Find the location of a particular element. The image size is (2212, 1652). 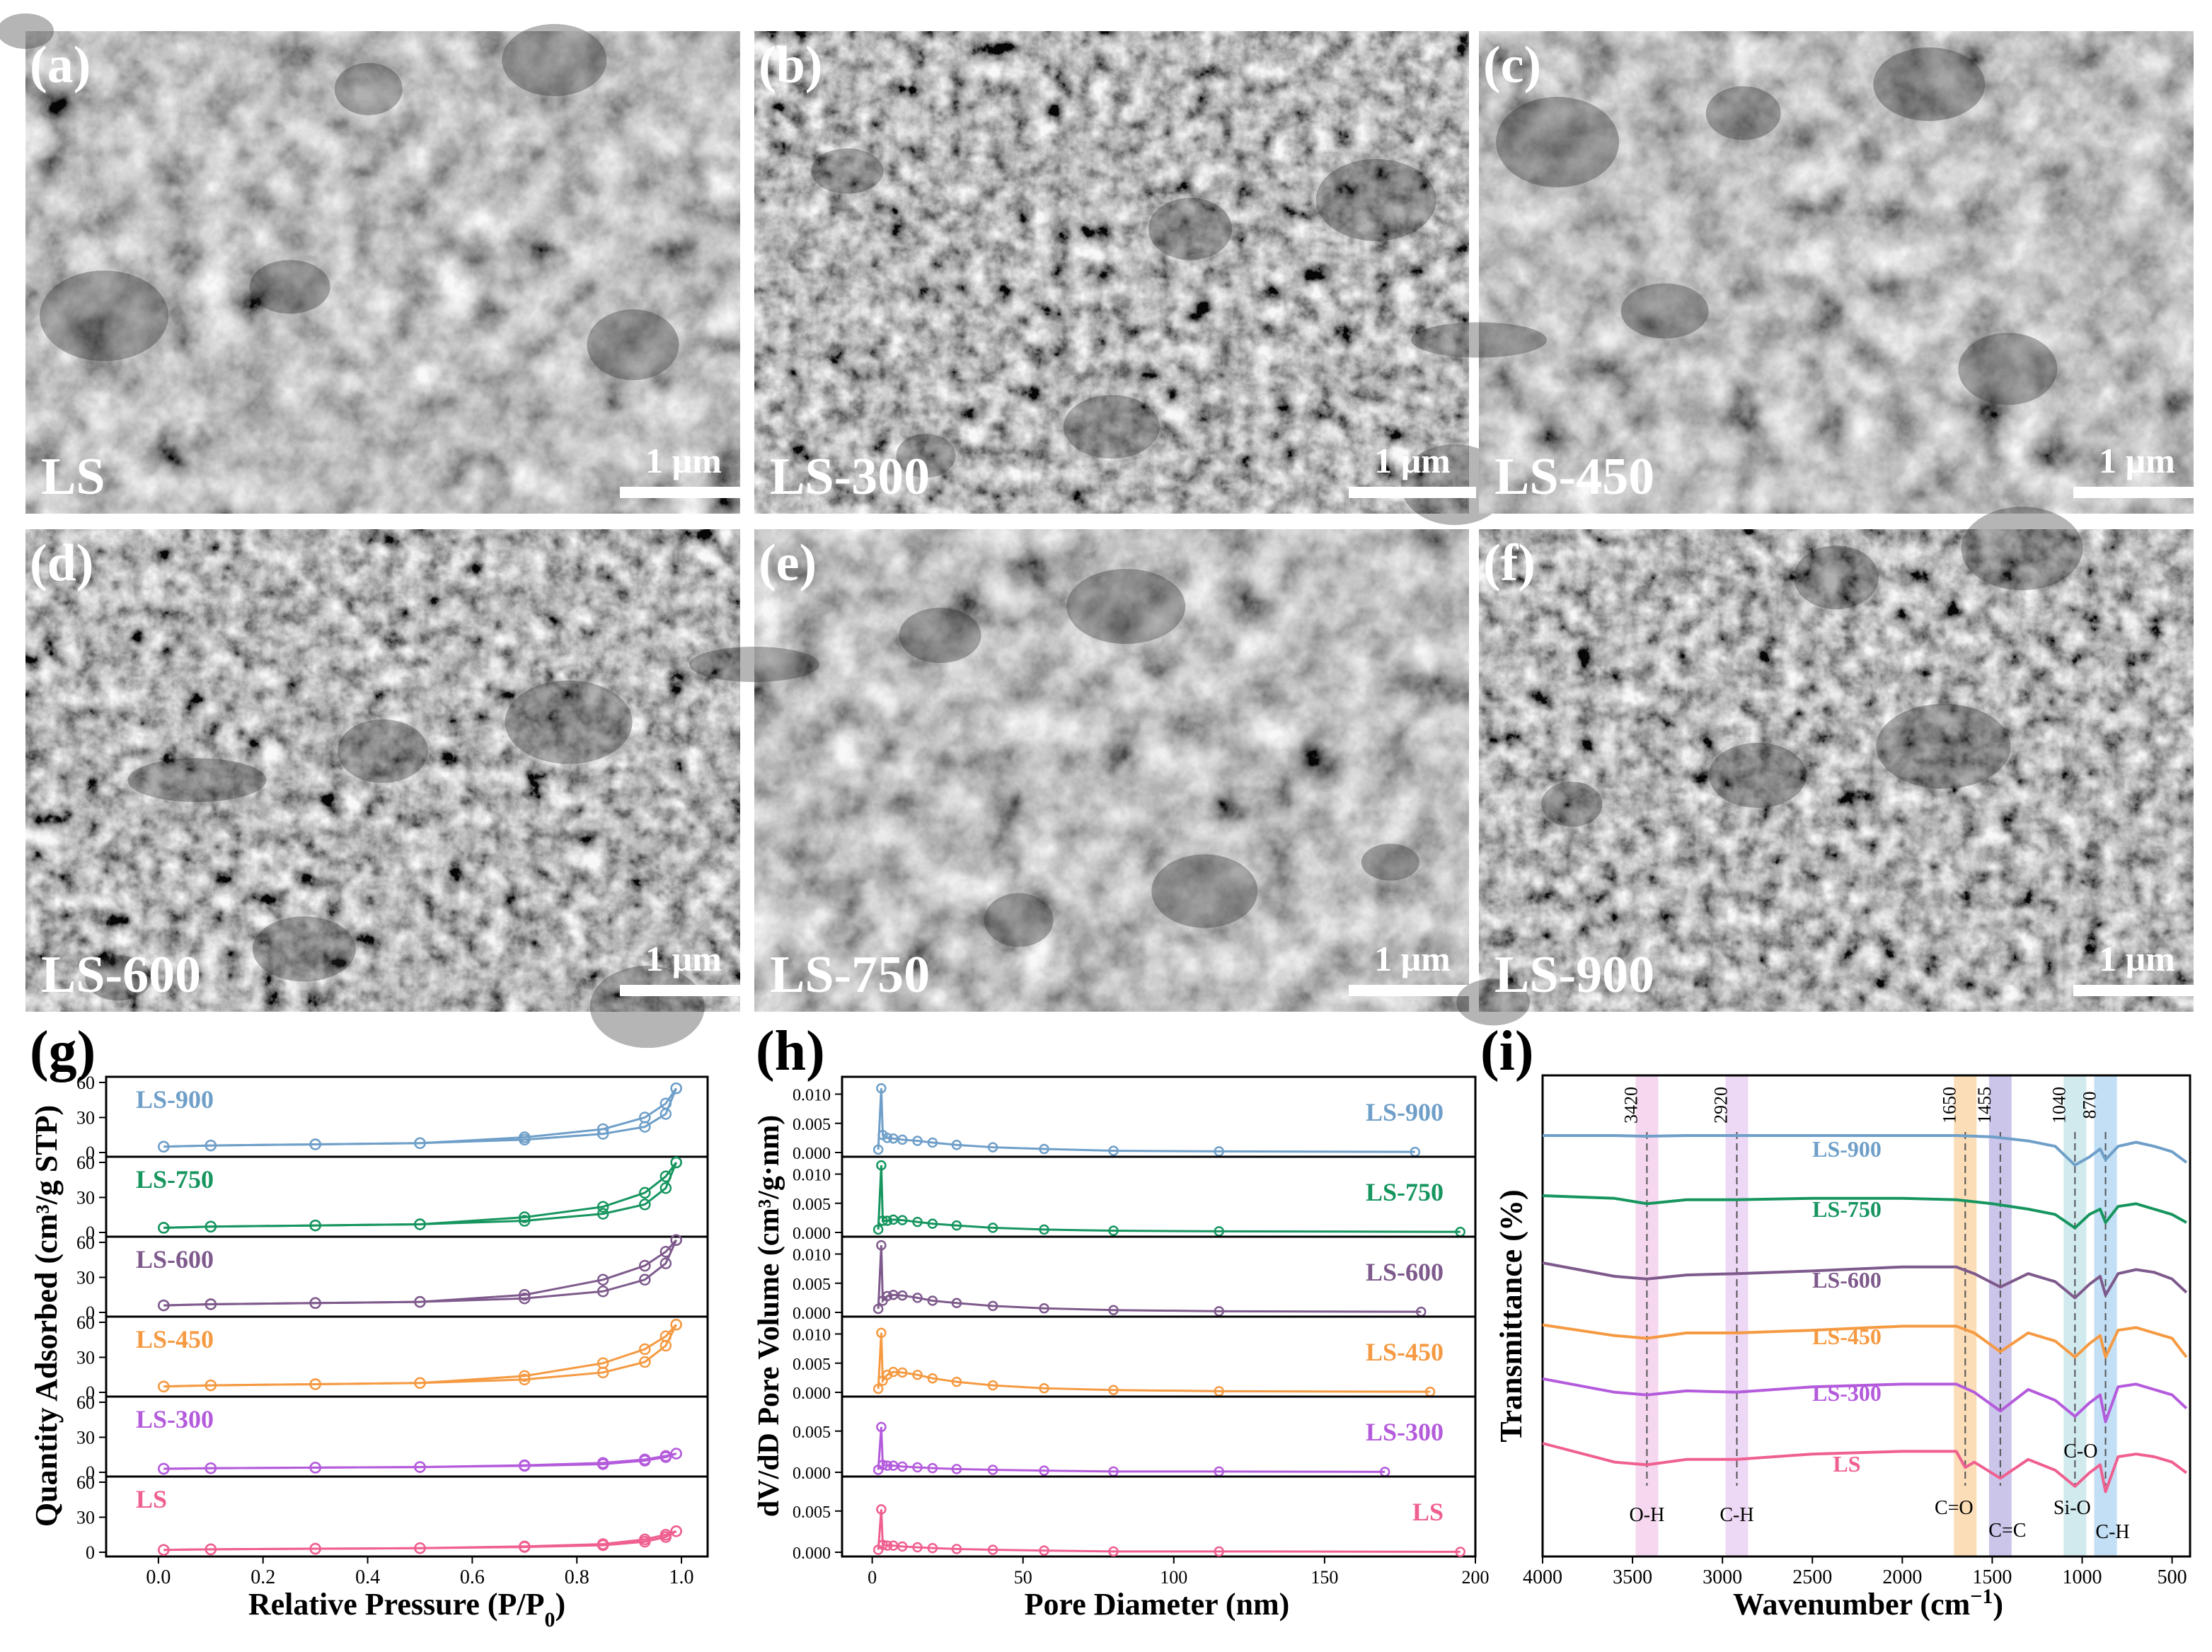

scale-bar-label: 1 μm is located at coordinates (2137, 461).